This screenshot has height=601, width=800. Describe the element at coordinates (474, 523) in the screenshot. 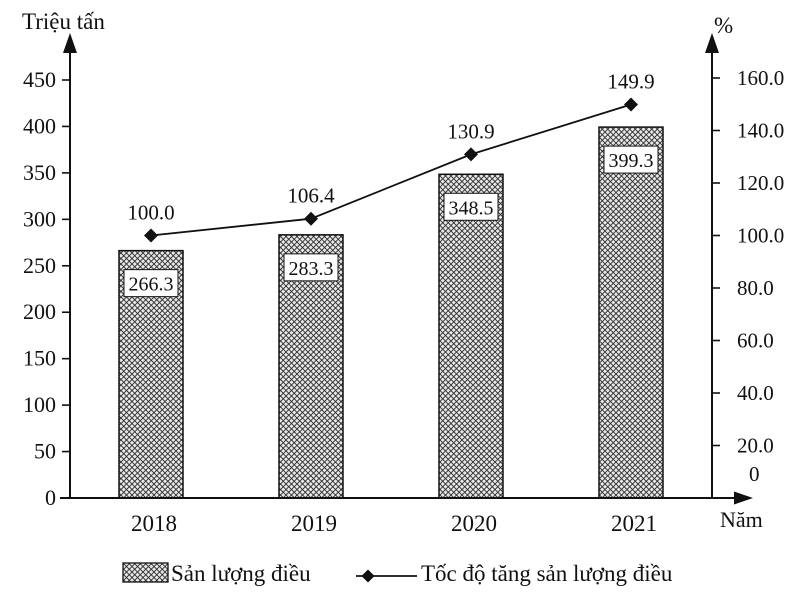

I see `x-axis-category-label: 2020` at that location.